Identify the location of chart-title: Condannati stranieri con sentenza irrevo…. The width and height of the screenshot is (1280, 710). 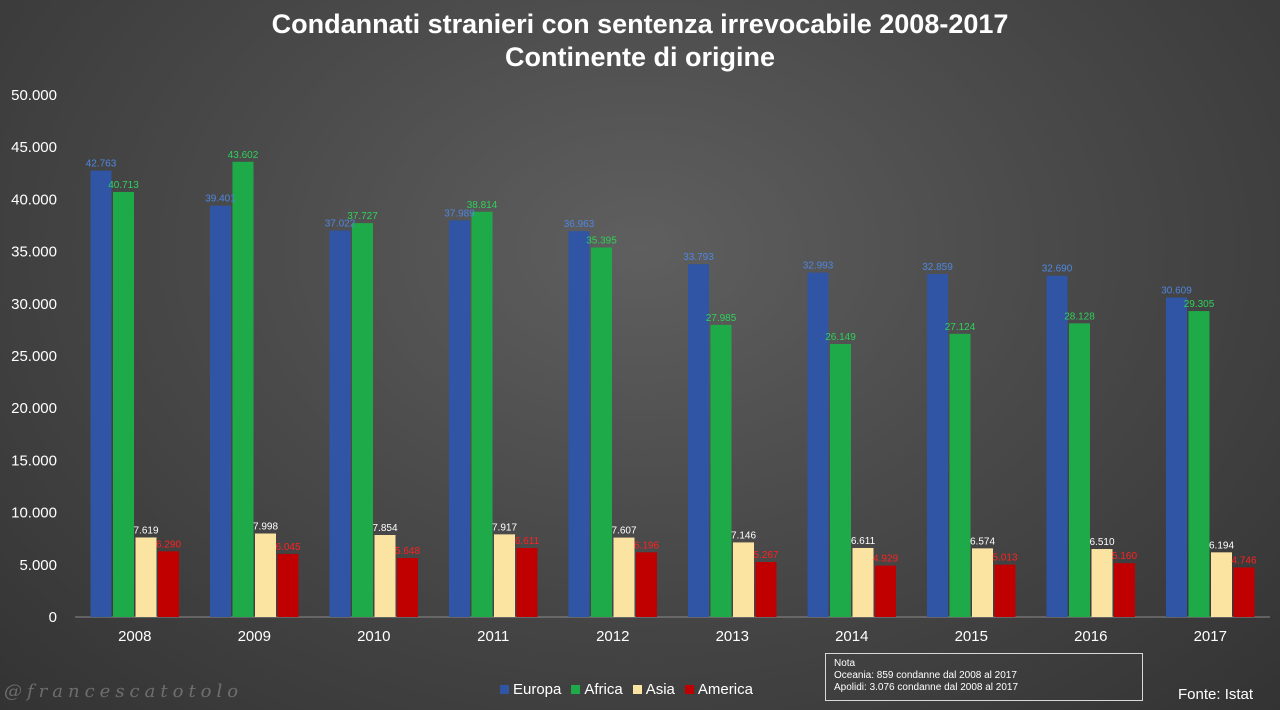
(640, 41).